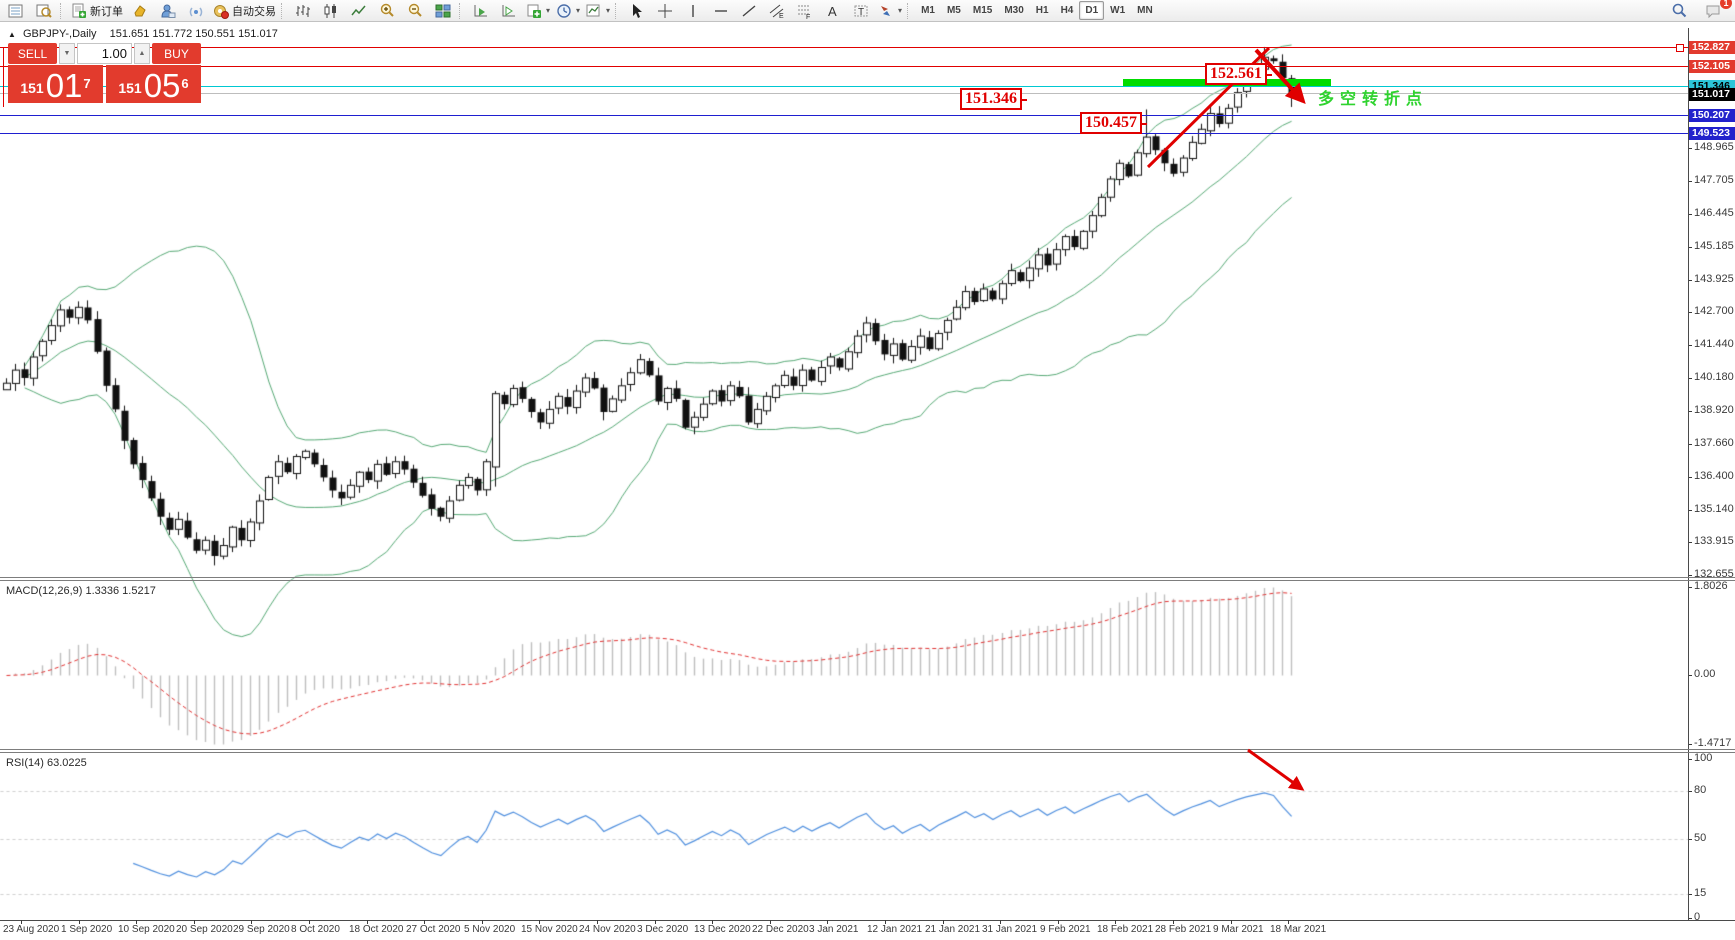  What do you see at coordinates (3, 77) in the screenshot?
I see `red-box-left-edge` at bounding box center [3, 77].